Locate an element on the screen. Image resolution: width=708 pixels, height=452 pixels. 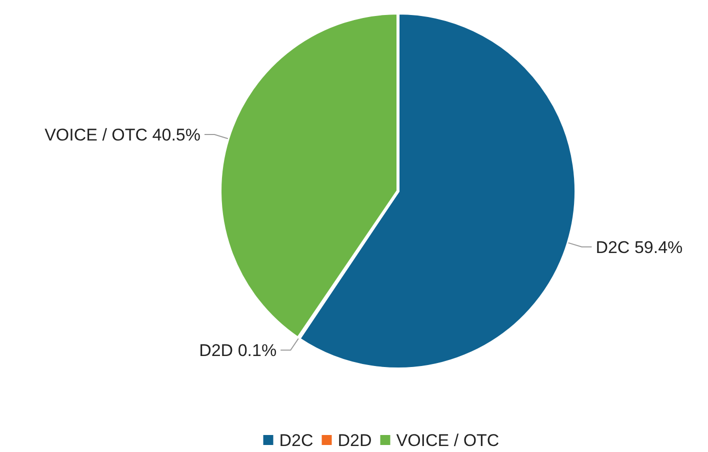
data-label: 59.4% is located at coordinates (658, 247).